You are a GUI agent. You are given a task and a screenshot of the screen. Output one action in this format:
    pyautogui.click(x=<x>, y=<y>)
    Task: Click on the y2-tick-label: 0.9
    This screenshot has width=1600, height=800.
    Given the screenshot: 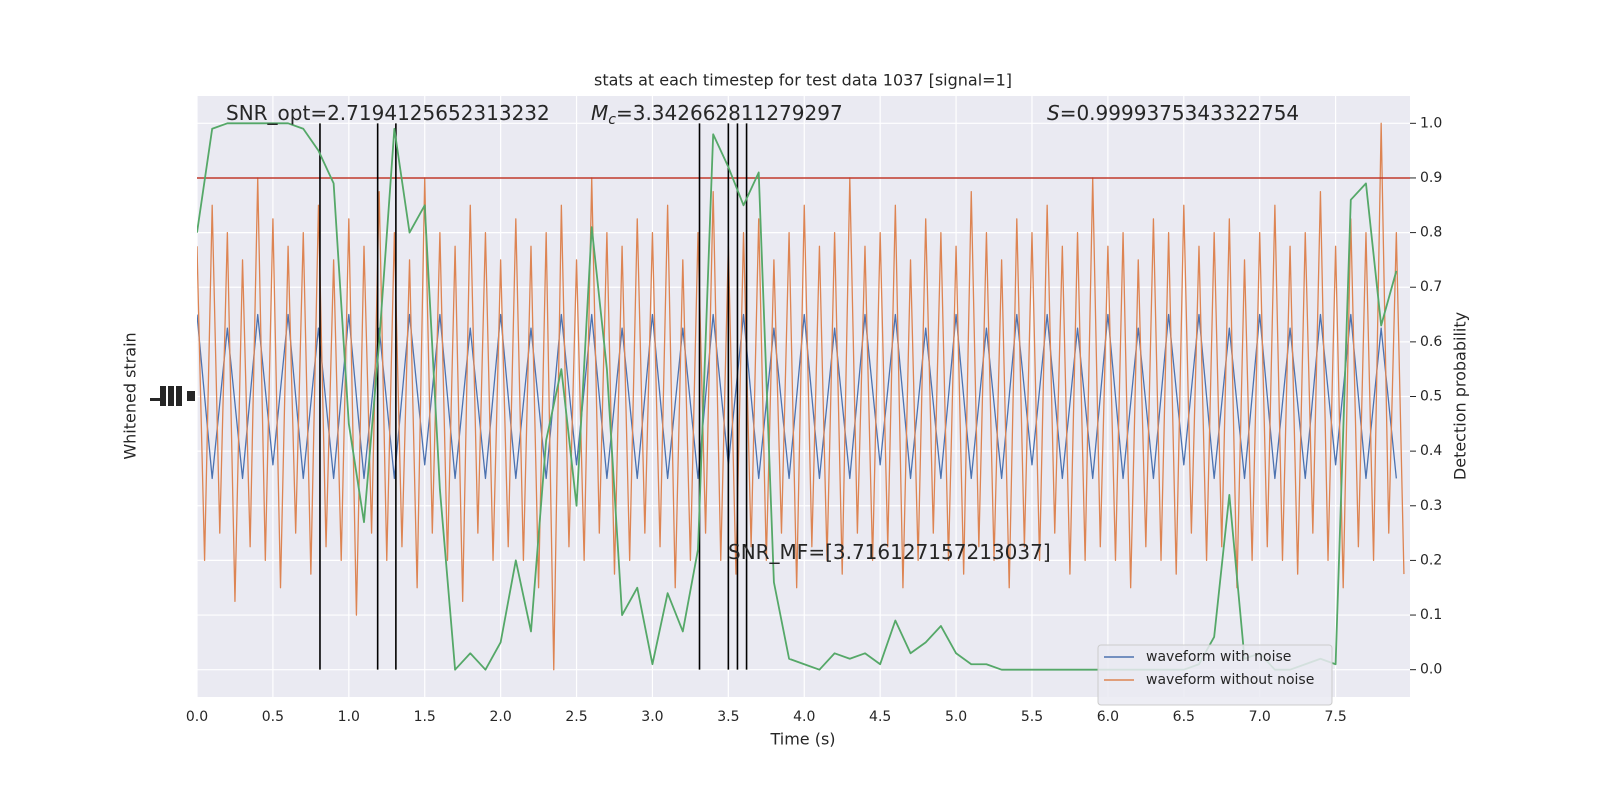 What is the action you would take?
    pyautogui.click(x=1431, y=178)
    